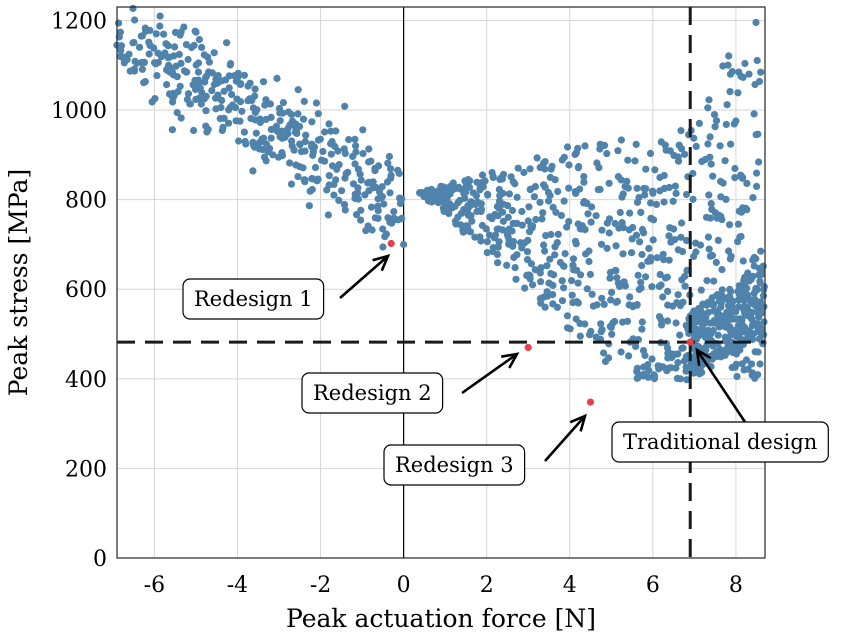 Image resolution: width=856 pixels, height=637 pixels. I want to click on annotation: Redesign 2, so click(410, 383).